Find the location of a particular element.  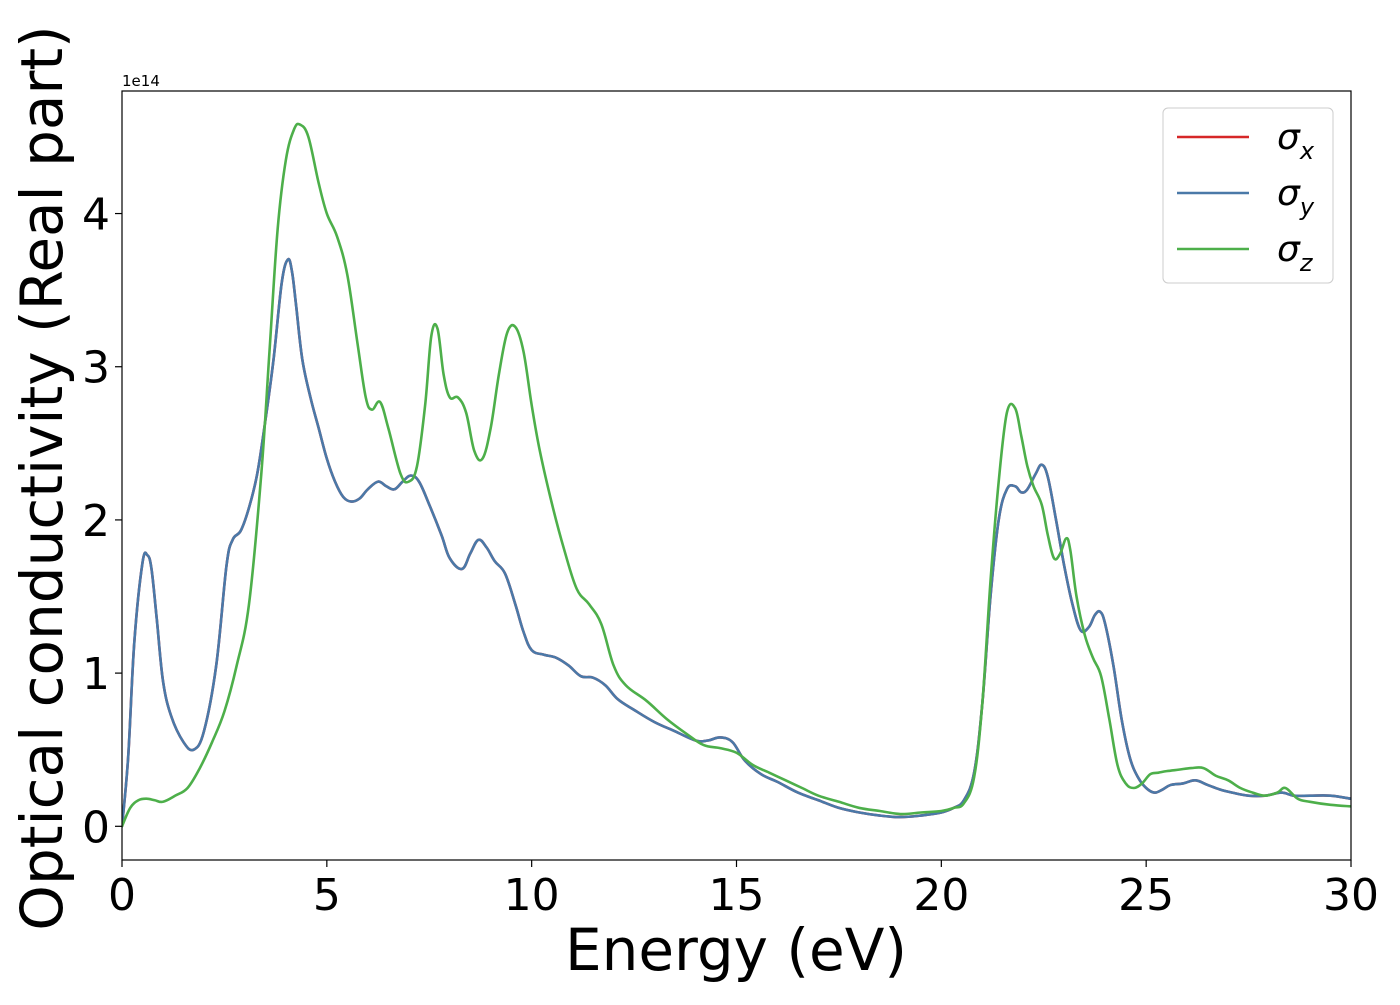

x-tick-label: 30 is located at coordinates (1351, 895).